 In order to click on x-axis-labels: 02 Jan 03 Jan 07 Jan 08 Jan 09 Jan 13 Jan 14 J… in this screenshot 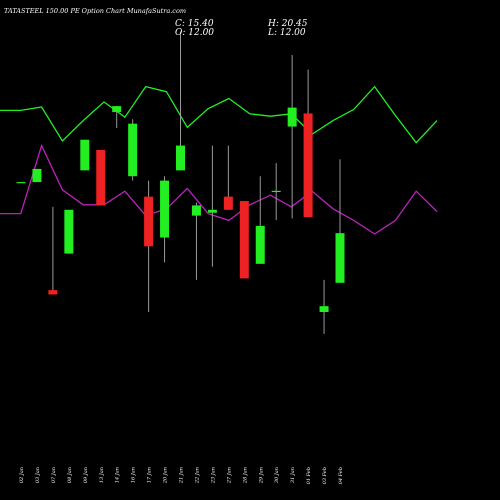, I will do `click(181, 475)`.